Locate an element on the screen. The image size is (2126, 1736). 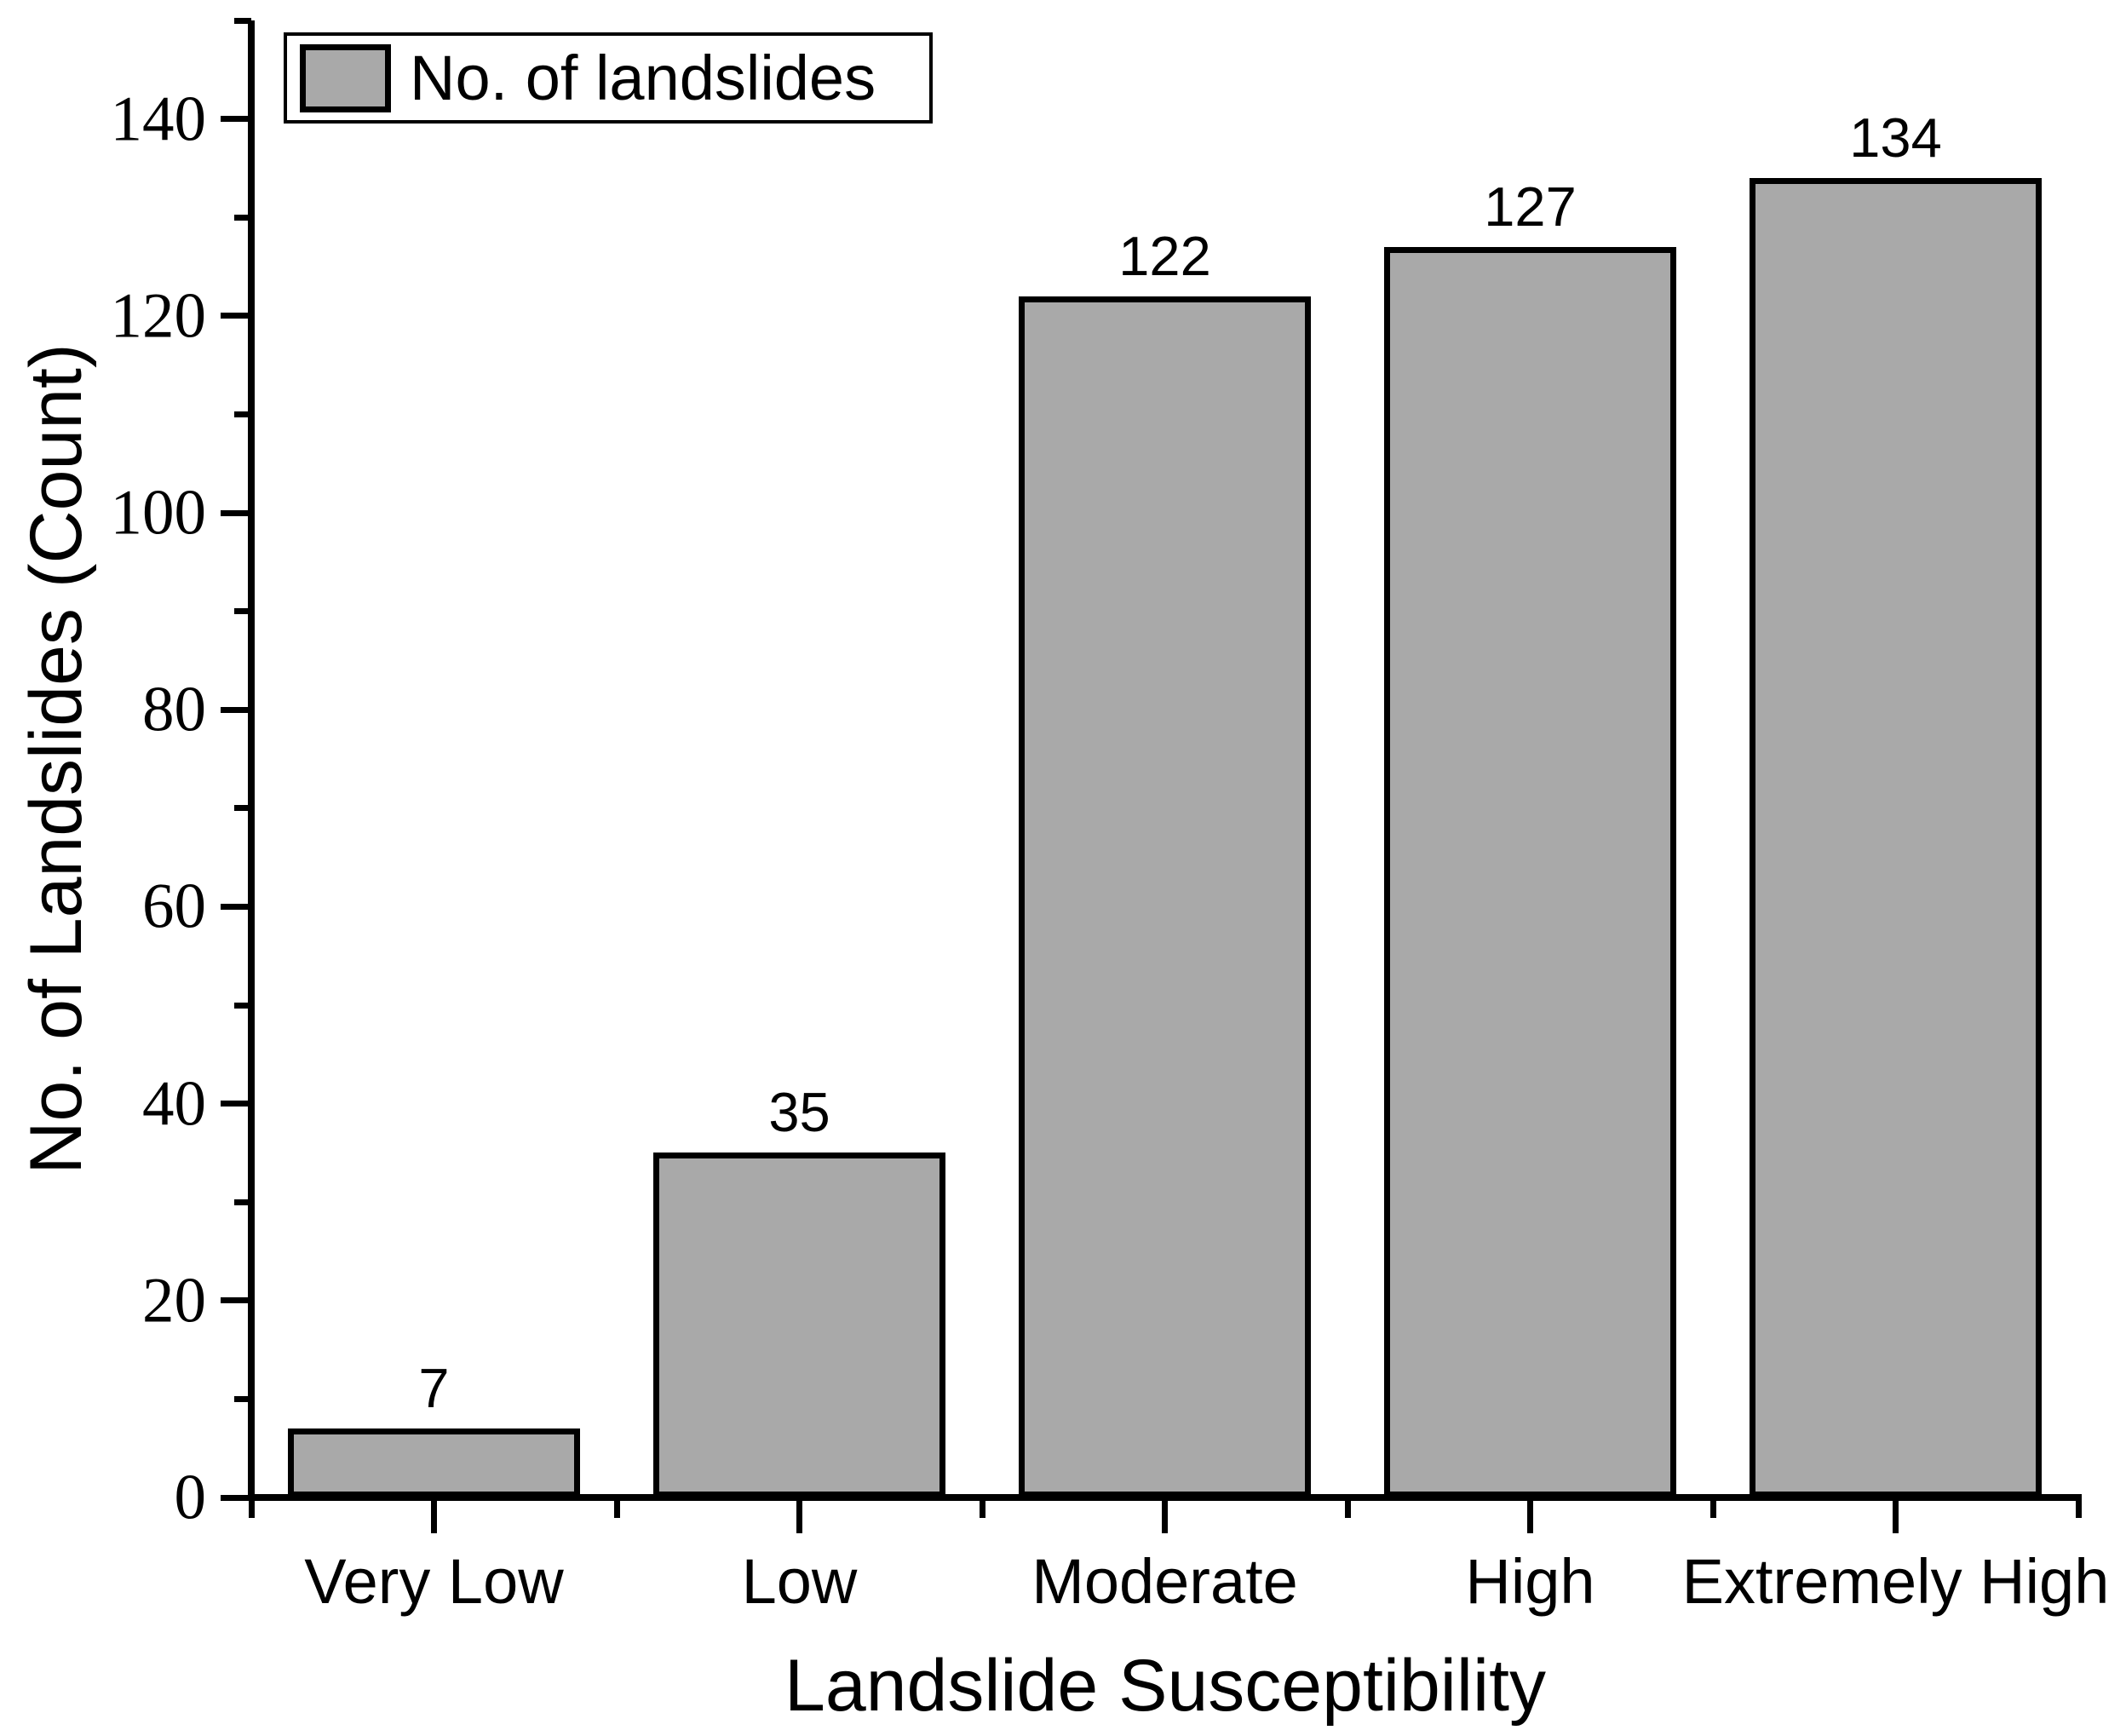
y-axis-tick-label: 120 is located at coordinates (158, 316).